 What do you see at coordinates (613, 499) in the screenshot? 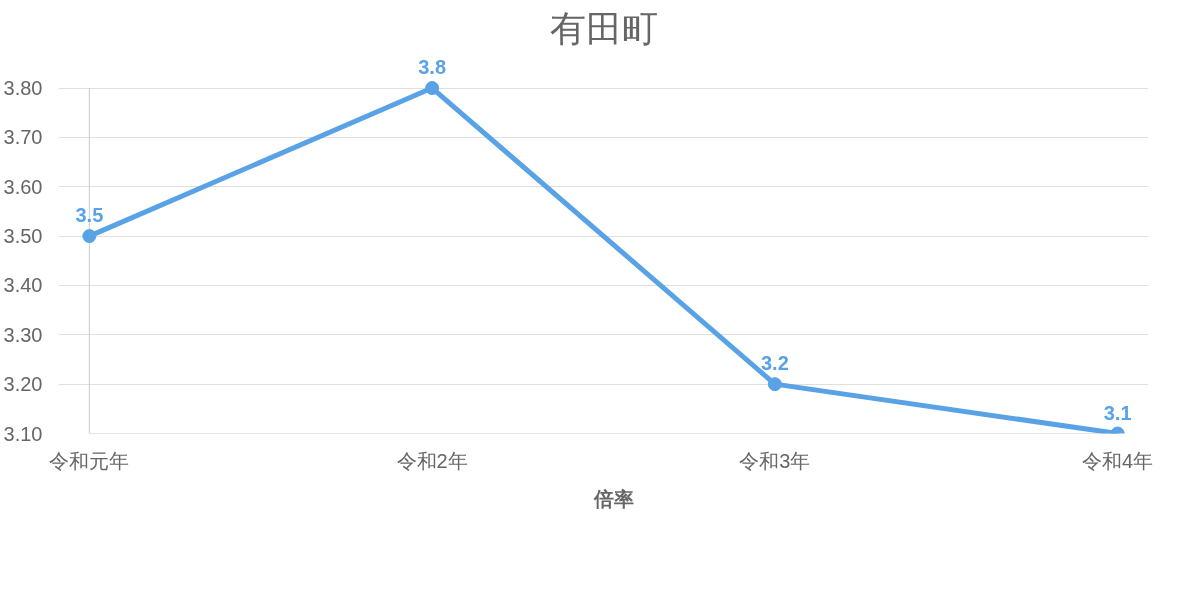
I see `text: 倍率` at bounding box center [613, 499].